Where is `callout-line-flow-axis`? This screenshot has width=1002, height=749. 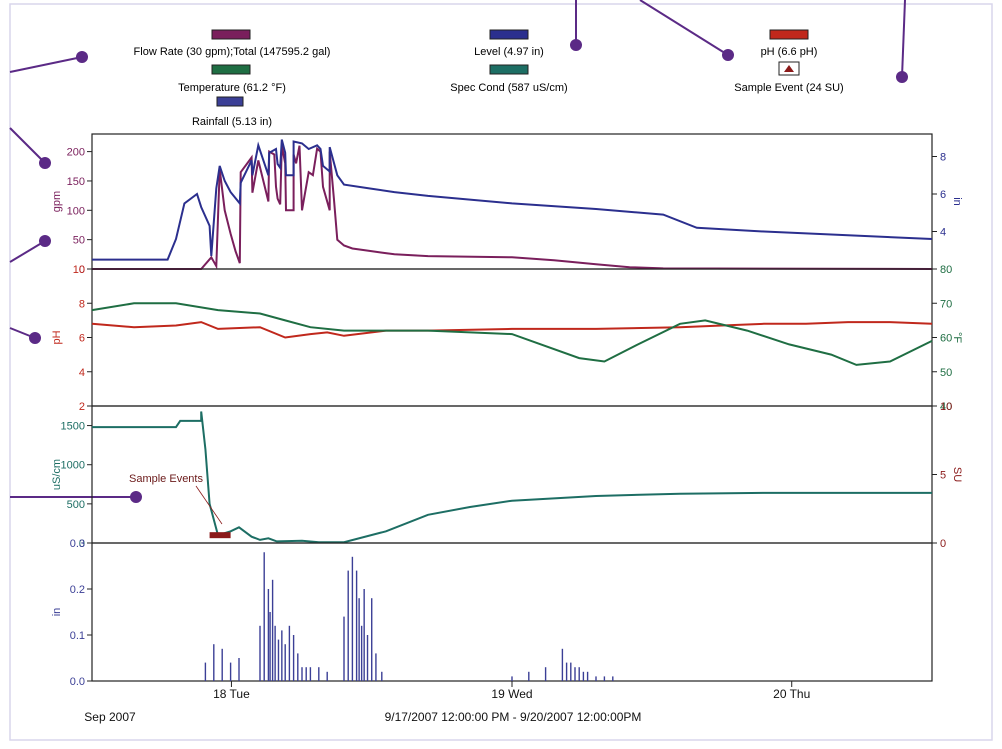 callout-line-flow-axis is located at coordinates (27, 145).